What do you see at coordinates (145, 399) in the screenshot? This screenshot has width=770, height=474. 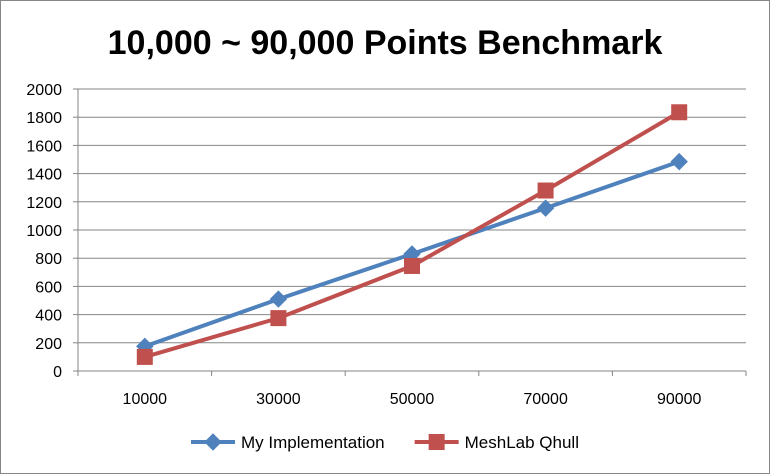 I see `x-tick-label: 10000` at bounding box center [145, 399].